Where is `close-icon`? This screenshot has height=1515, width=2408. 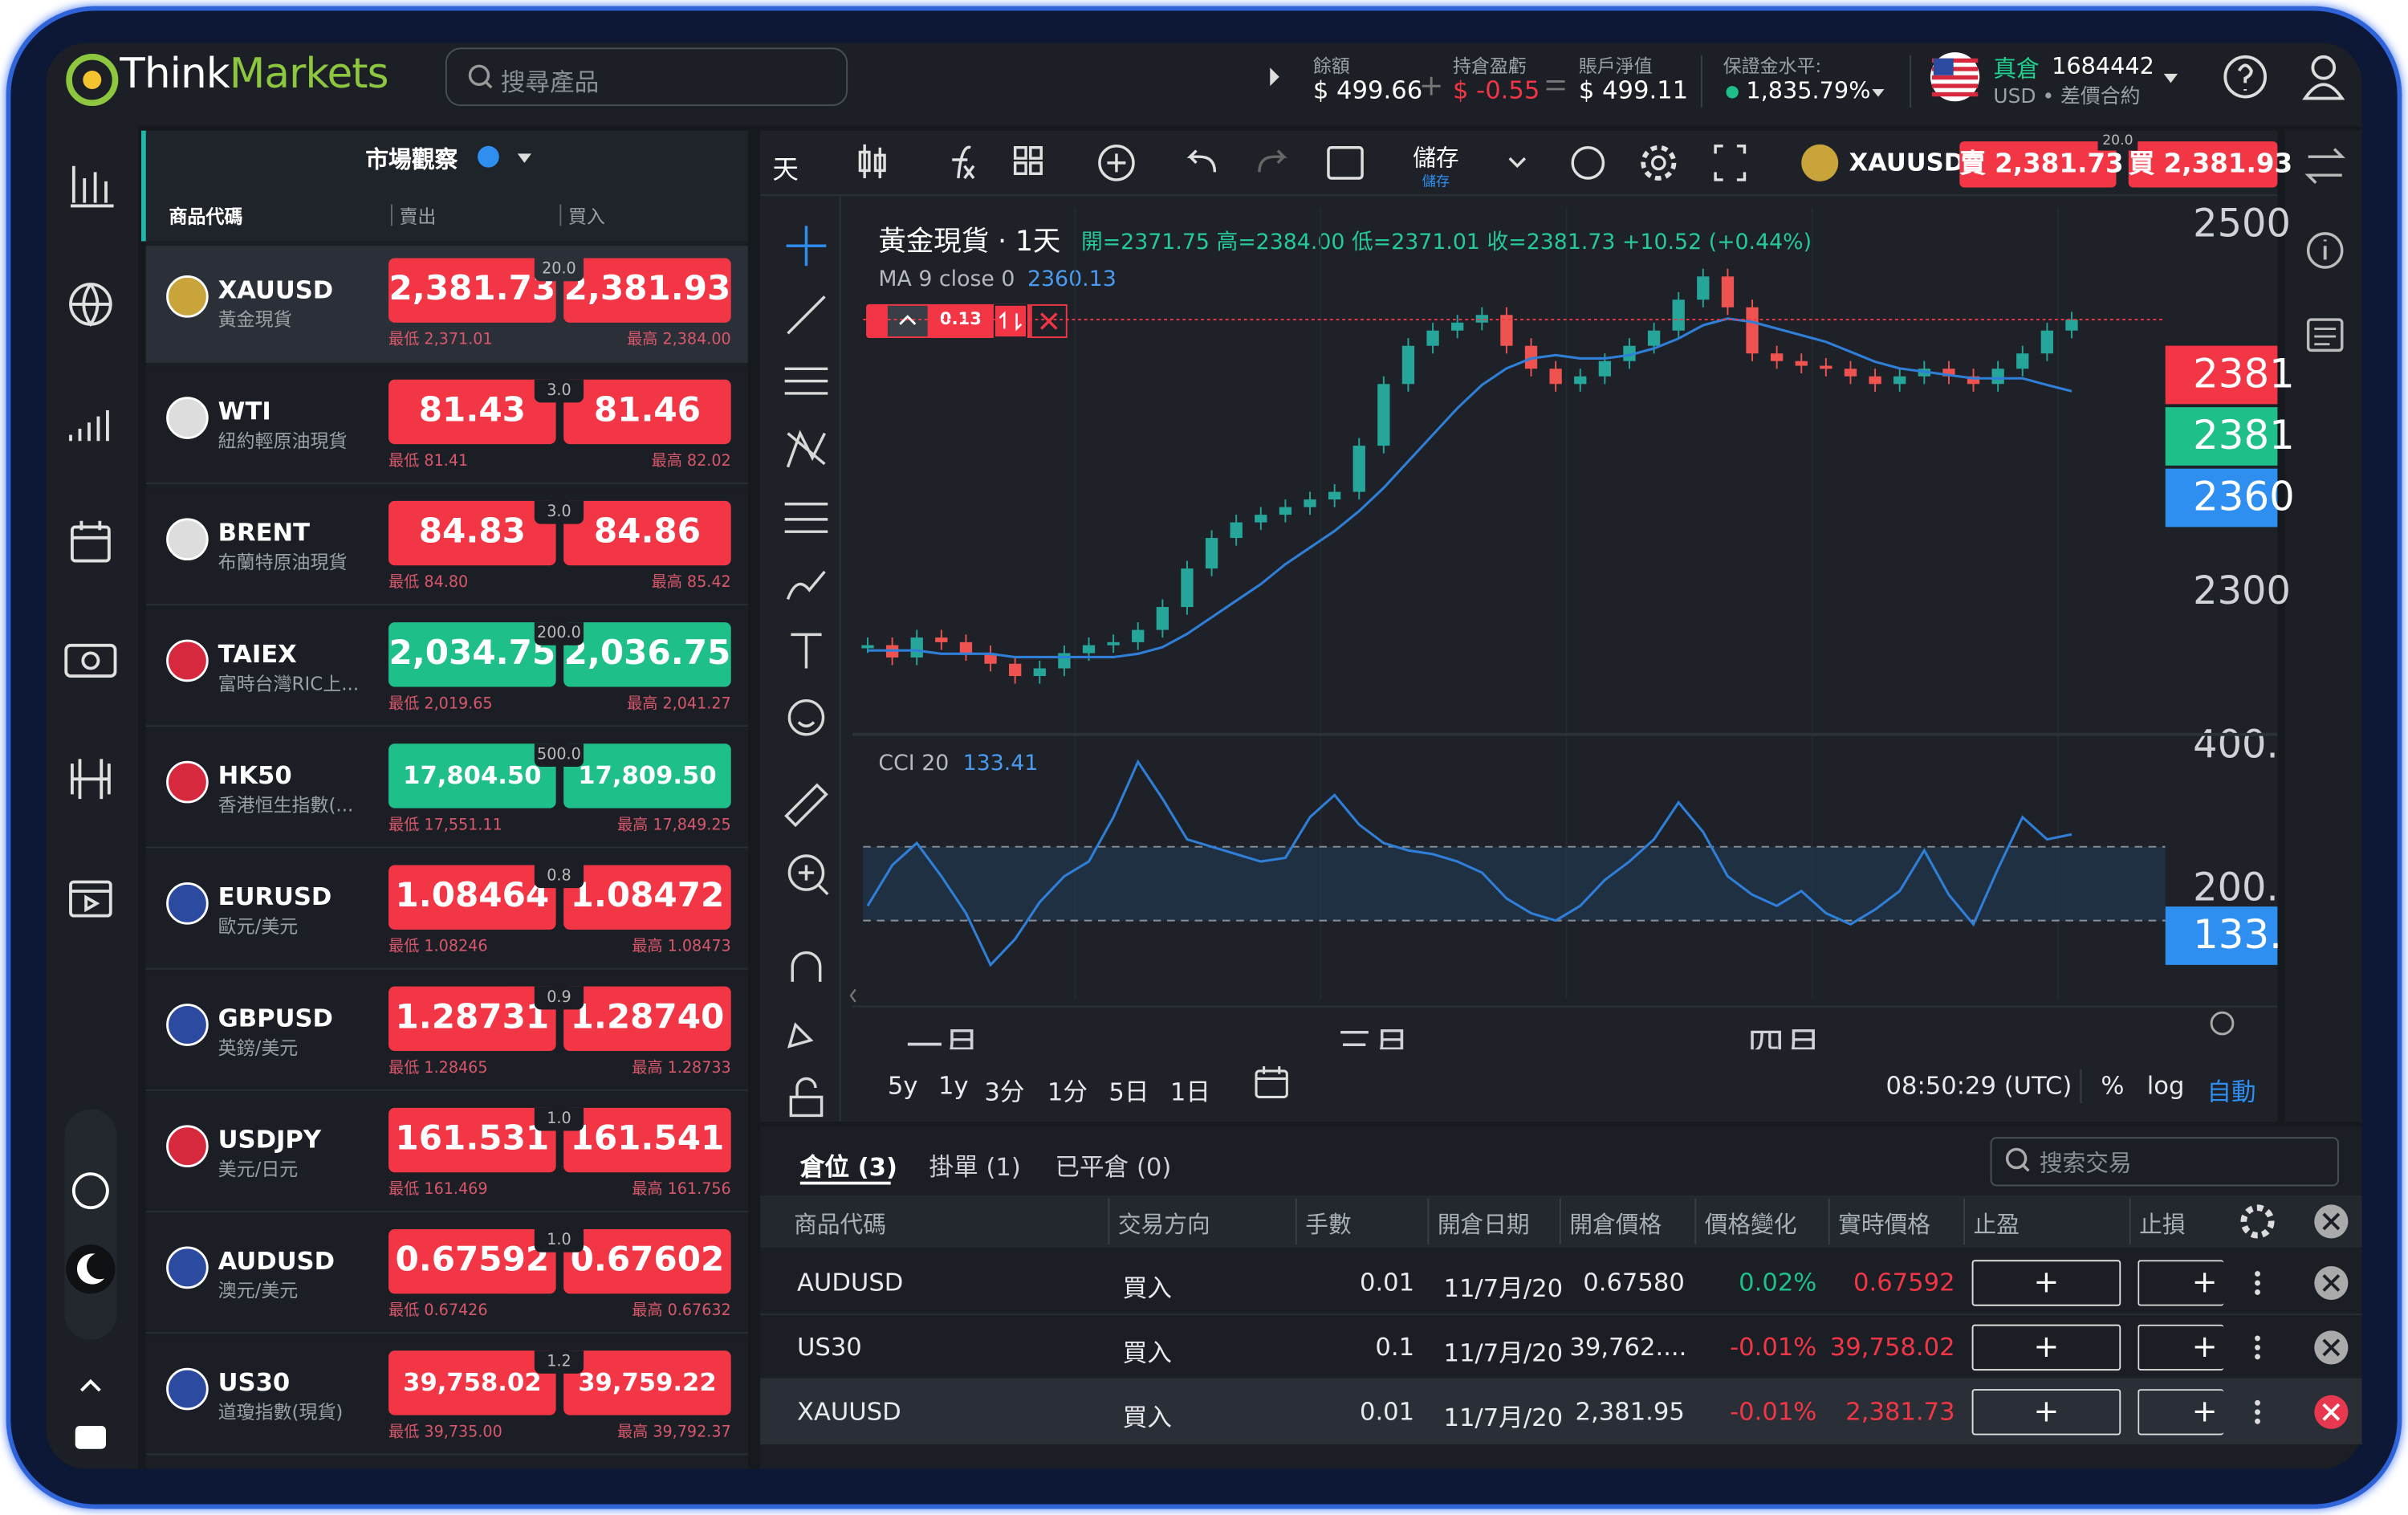 close-icon is located at coordinates (1048, 321).